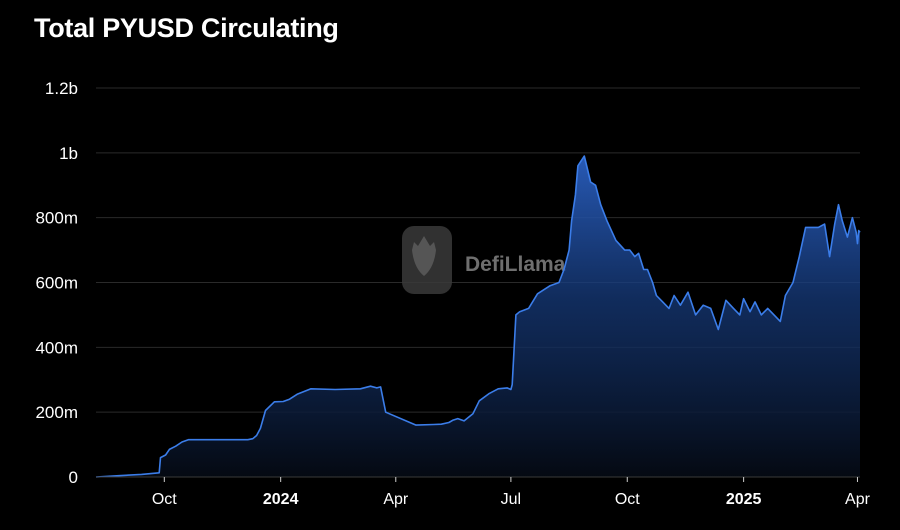 The image size is (900, 530). I want to click on y-axis: 0 200m 400m 600m 800m 1b 1.2b, so click(56, 283).